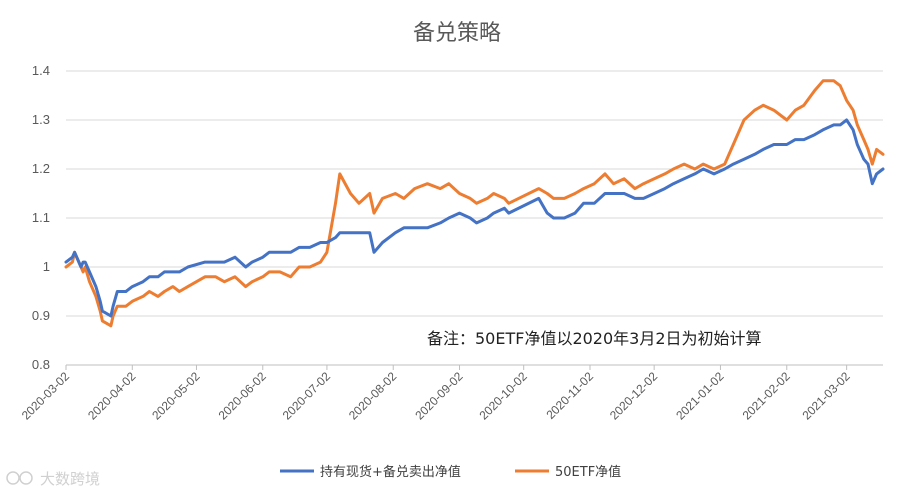  What do you see at coordinates (634, 396) in the screenshot?
I see `x-tick-label: 2020-12-02` at bounding box center [634, 396].